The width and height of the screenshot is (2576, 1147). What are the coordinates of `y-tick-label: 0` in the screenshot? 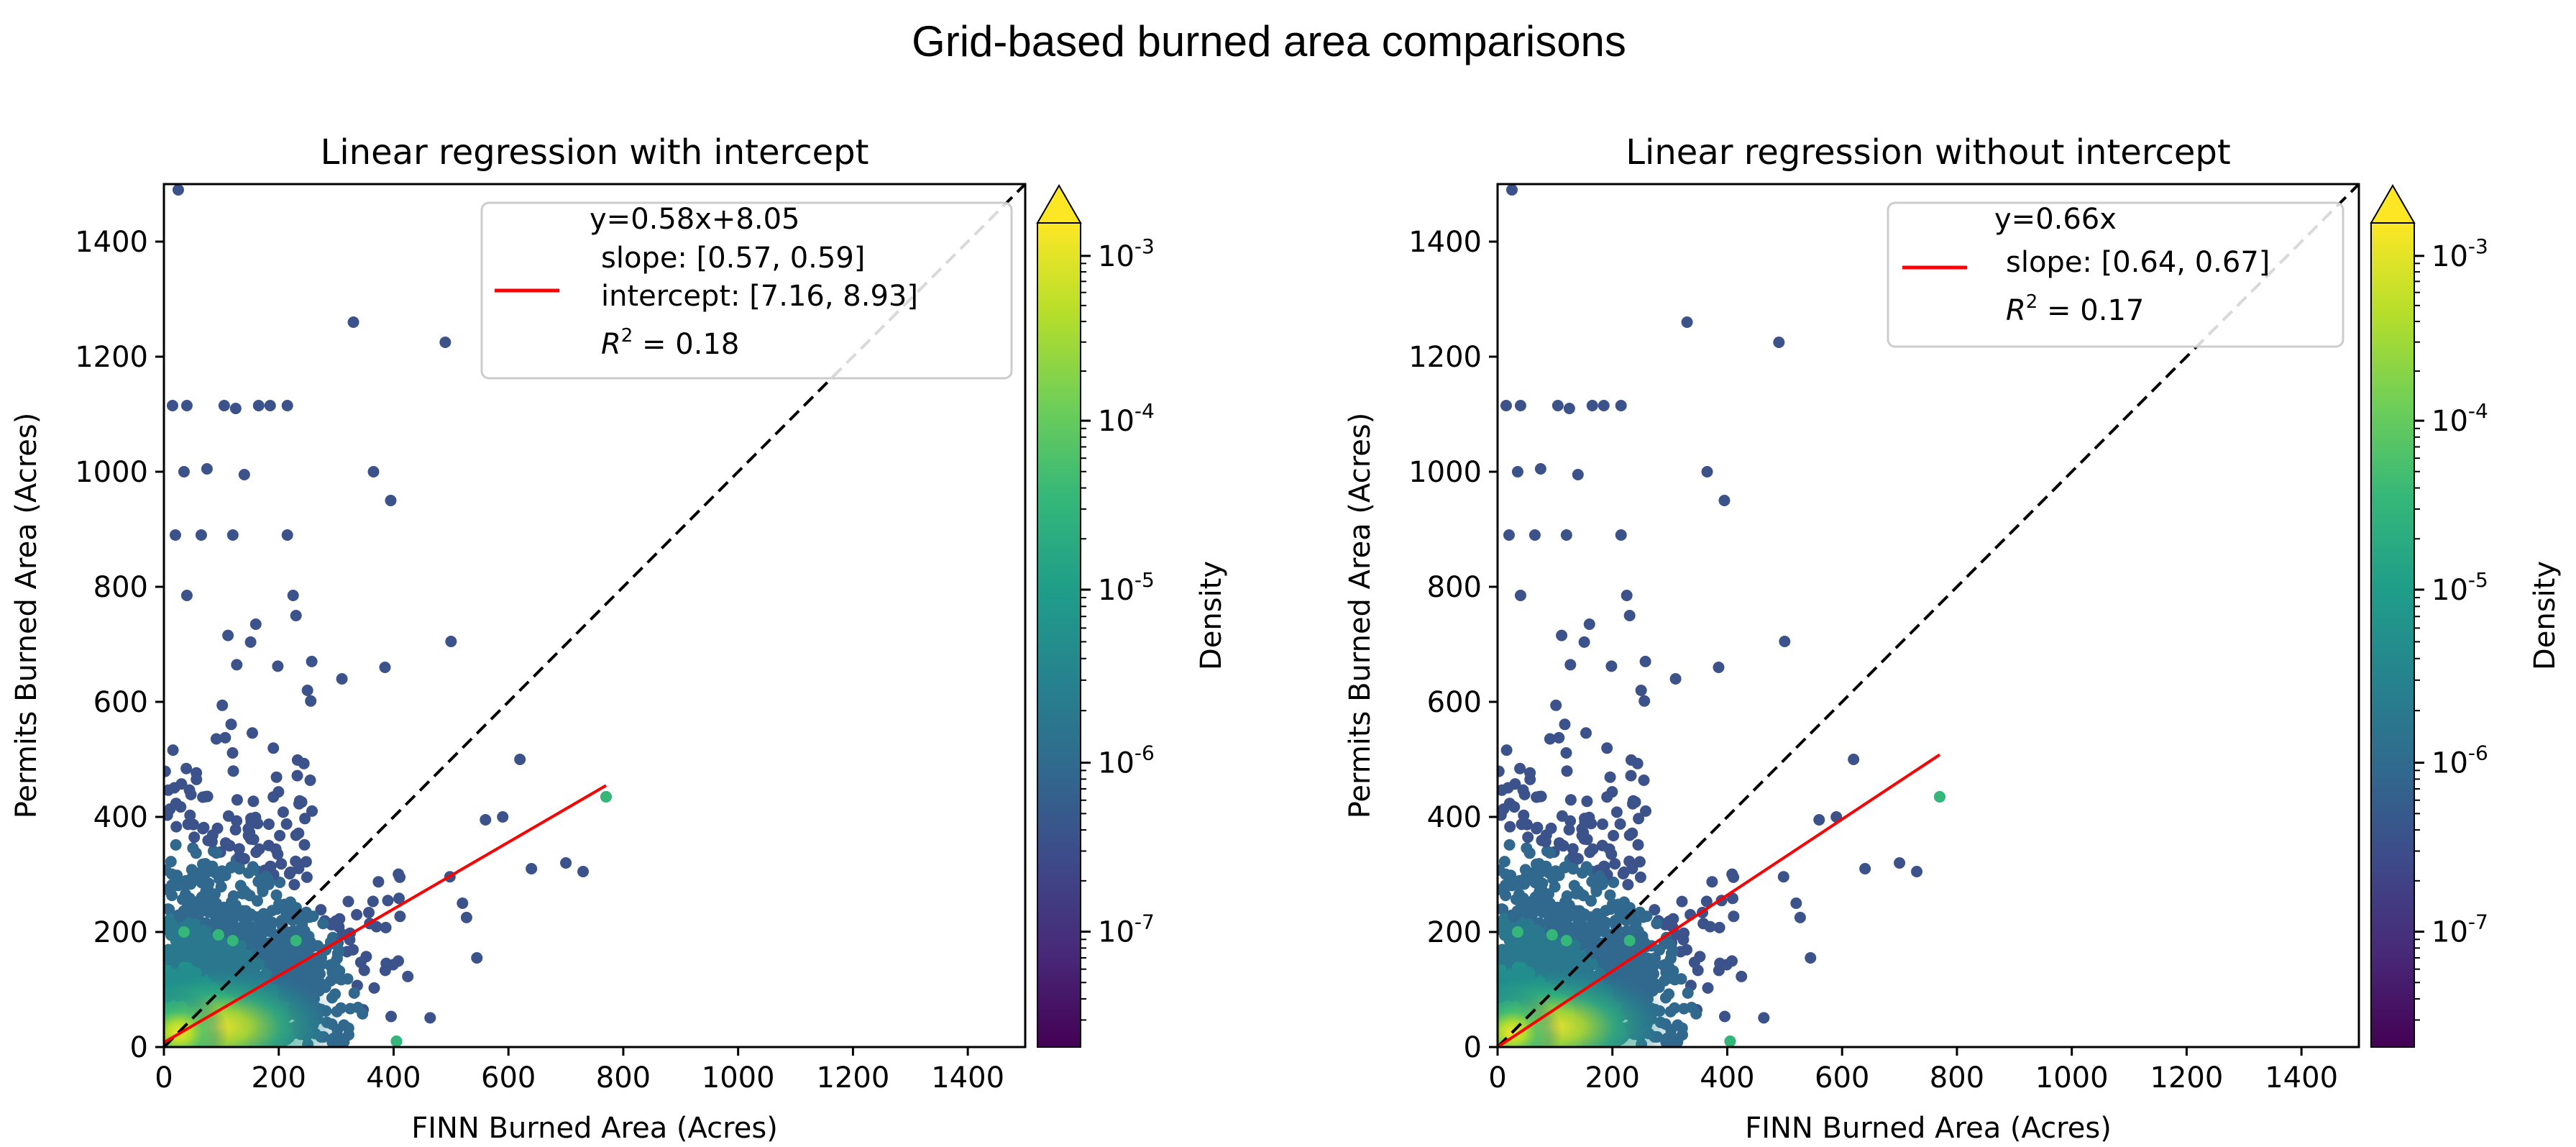 It's located at (1473, 1047).